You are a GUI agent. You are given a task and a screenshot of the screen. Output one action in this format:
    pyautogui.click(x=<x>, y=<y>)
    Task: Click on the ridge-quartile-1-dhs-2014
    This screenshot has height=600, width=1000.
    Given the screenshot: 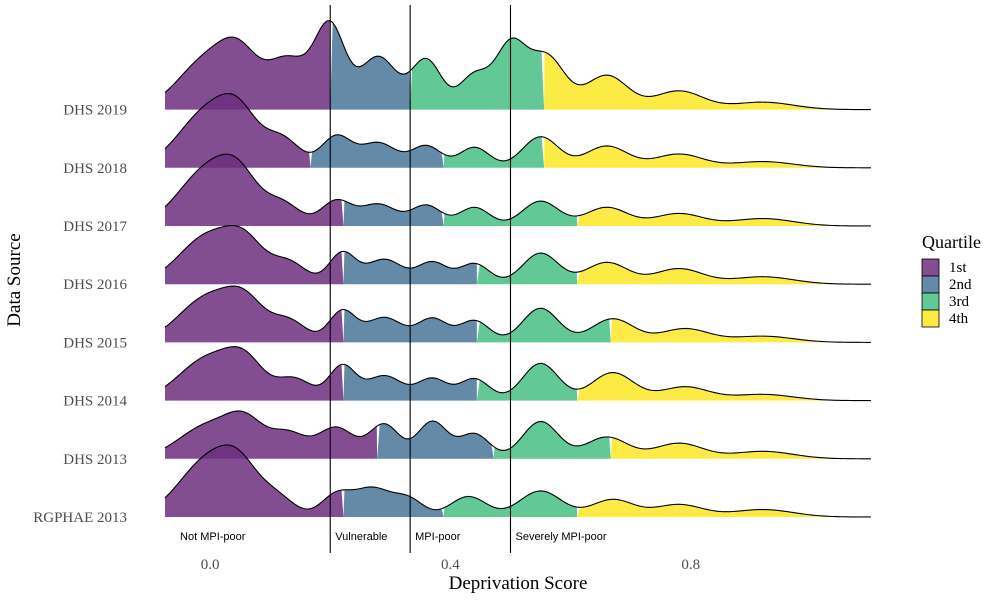 What is the action you would take?
    pyautogui.click(x=254, y=373)
    